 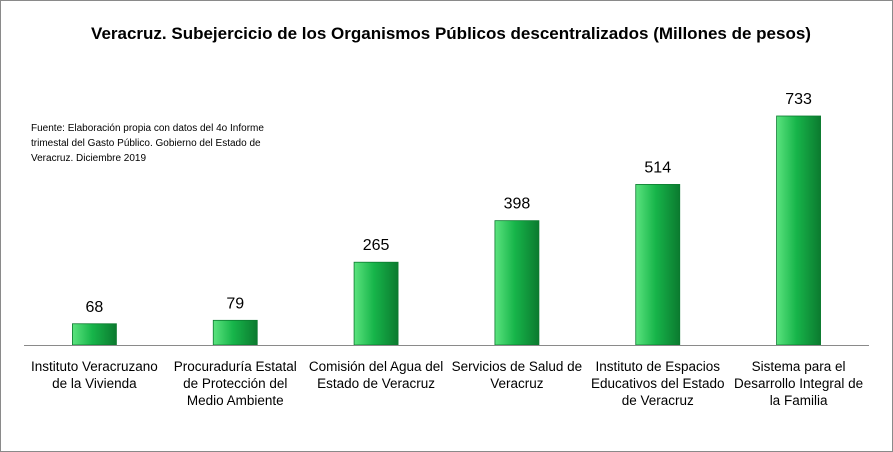 I want to click on data-label-5: 514, so click(x=657, y=167).